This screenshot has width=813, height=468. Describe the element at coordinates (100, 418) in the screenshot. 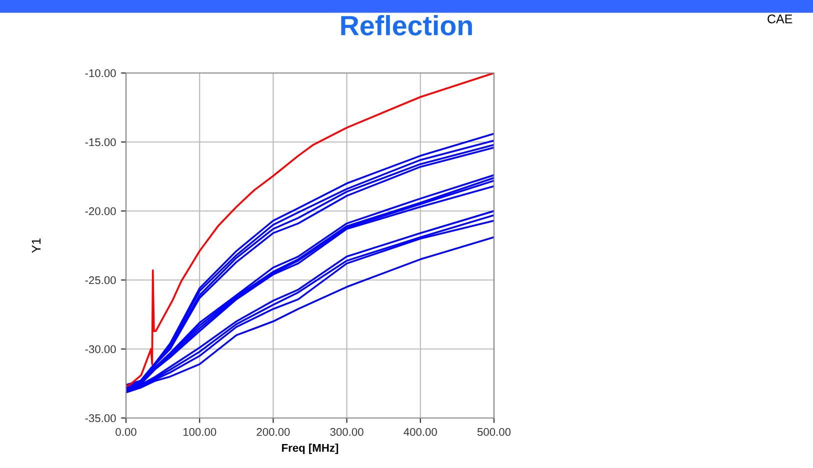

I see `y-tick-label: -35.00` at that location.